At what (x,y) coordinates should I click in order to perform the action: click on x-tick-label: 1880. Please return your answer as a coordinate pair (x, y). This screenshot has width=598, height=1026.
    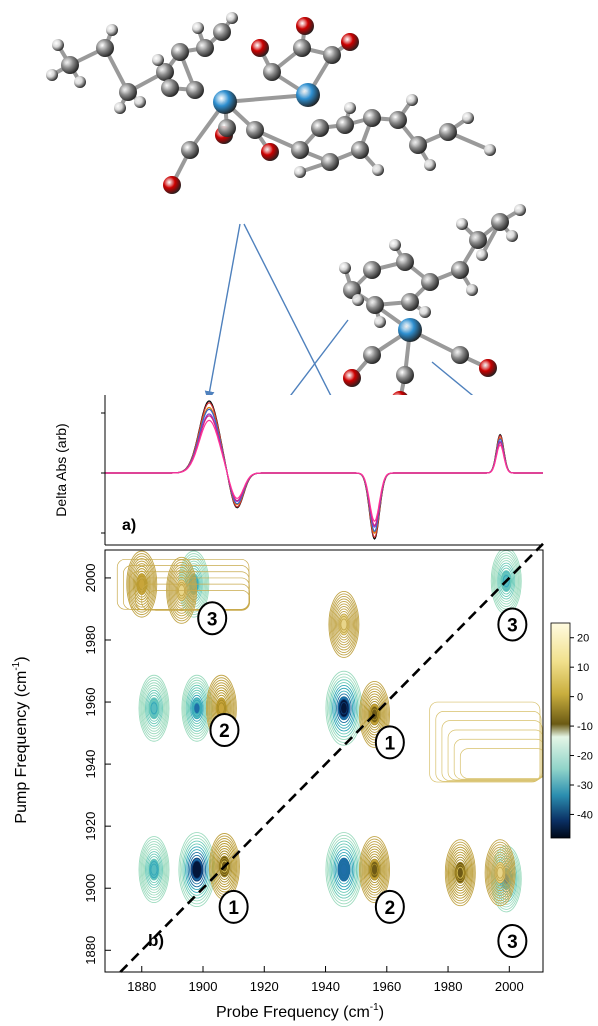
    Looking at the image, I should click on (141, 986).